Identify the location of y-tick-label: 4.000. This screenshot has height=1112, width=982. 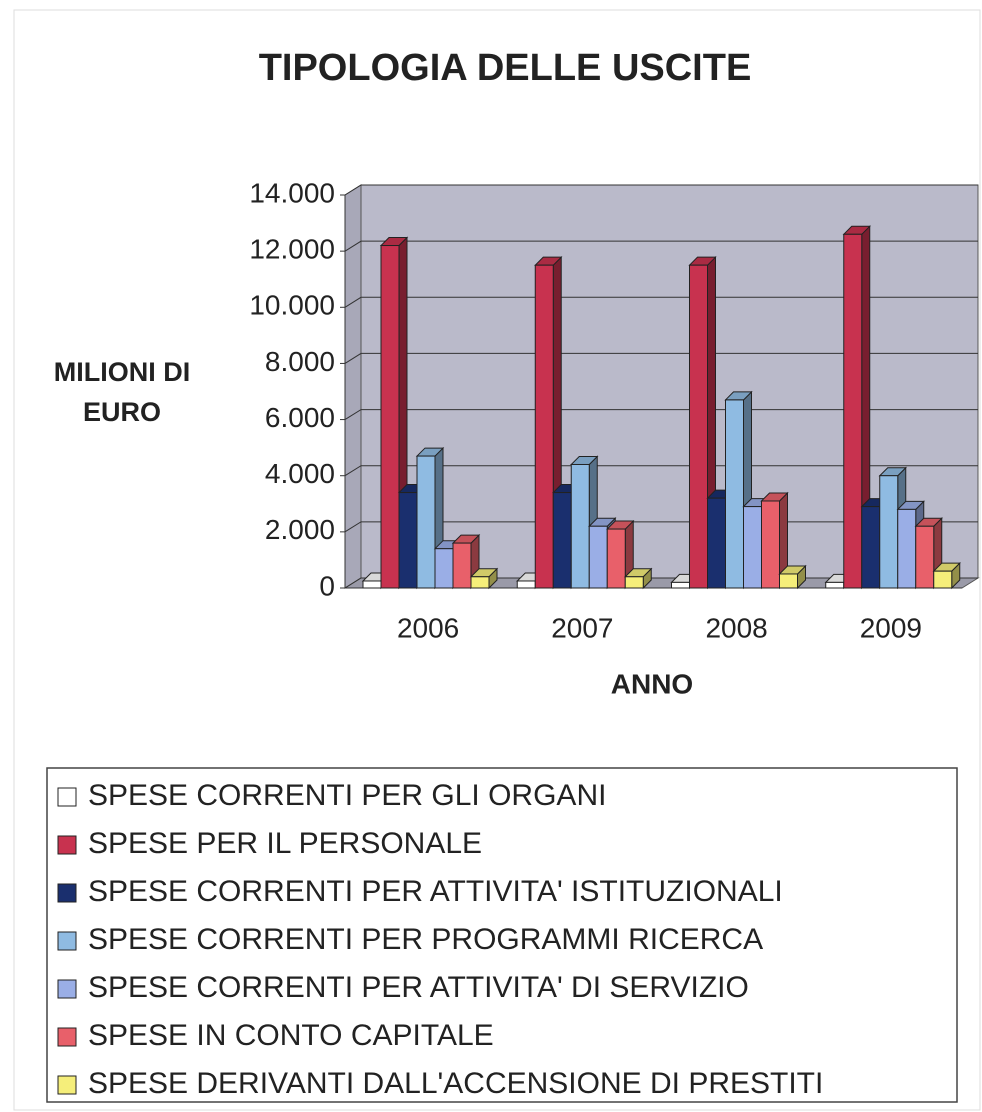
(300, 473).